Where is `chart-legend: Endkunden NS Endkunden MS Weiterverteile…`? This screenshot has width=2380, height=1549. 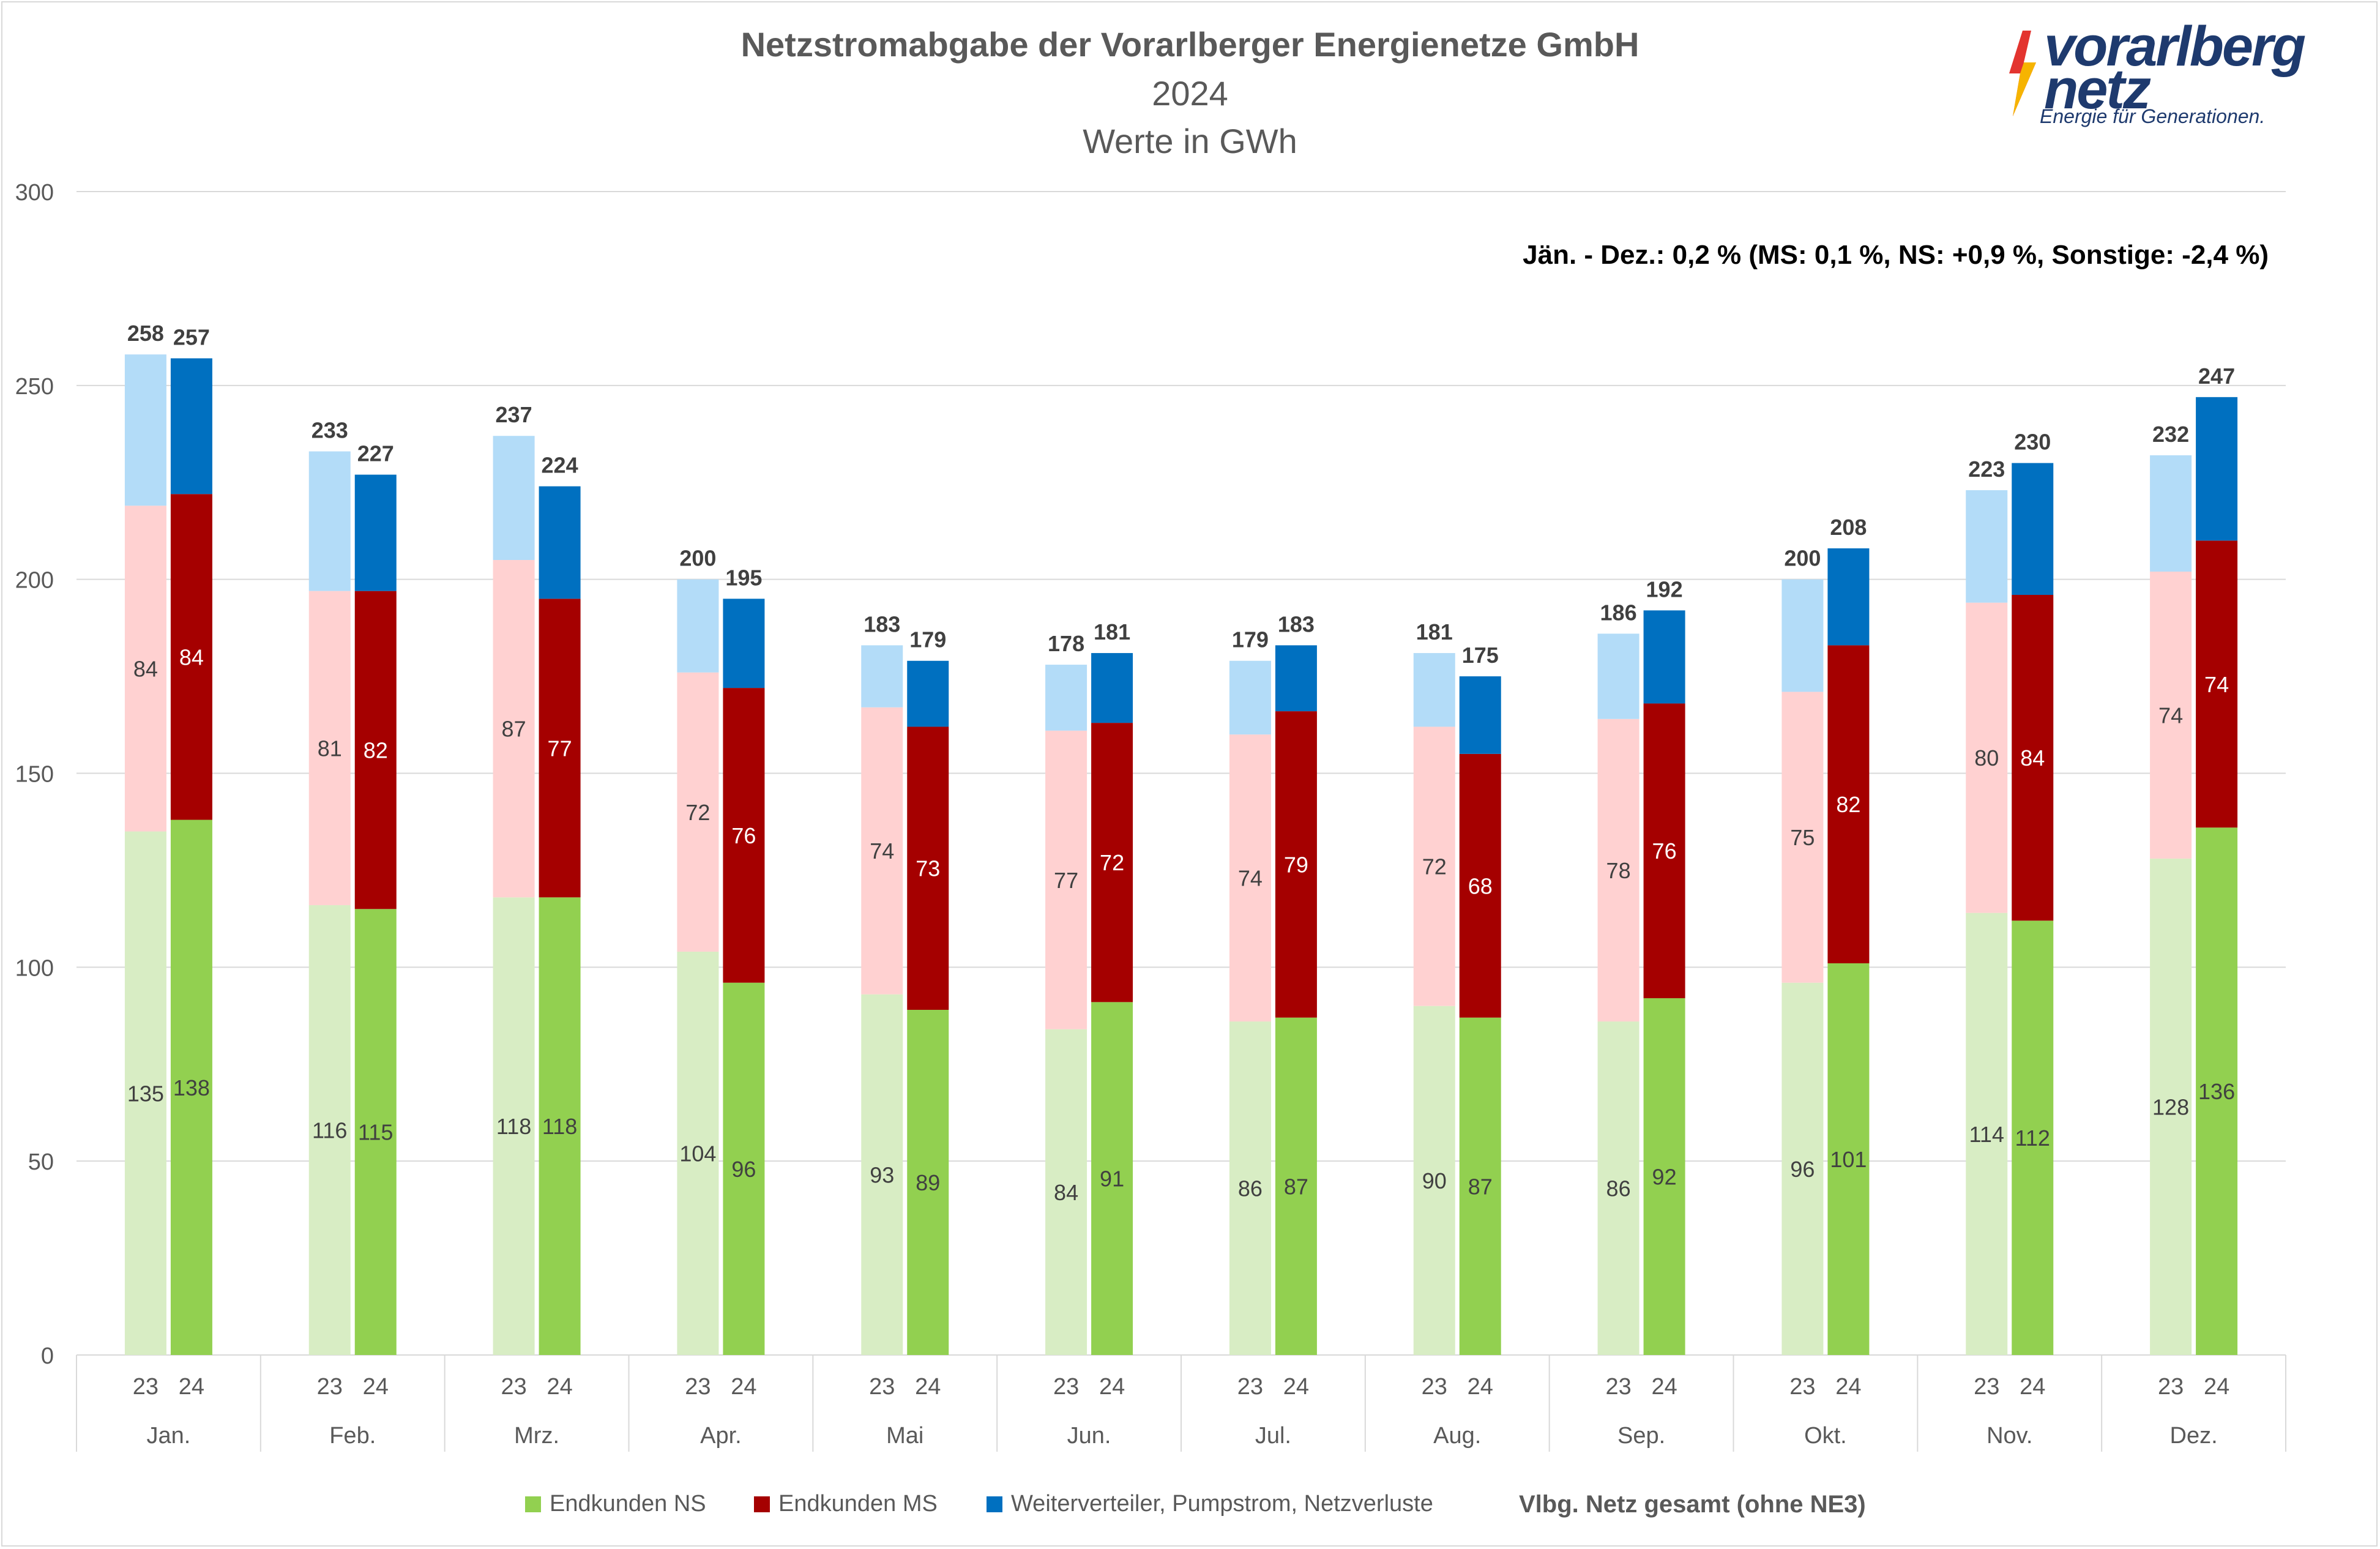
chart-legend: Endkunden NS Endkunden MS Weiterverteile… is located at coordinates (1190, 1509).